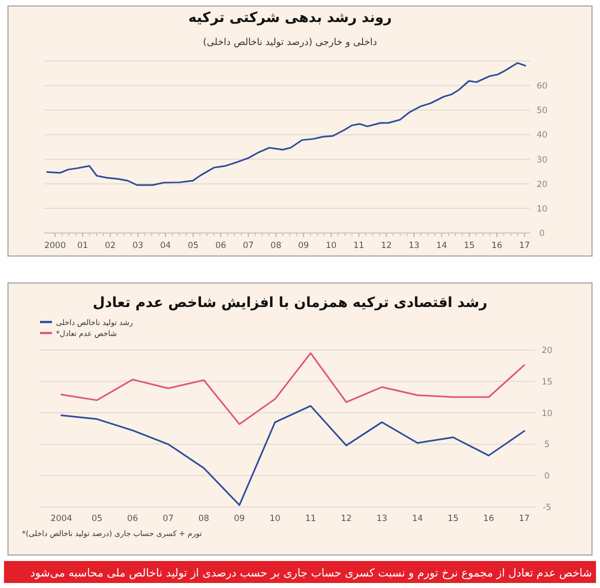 Image resolution: width=600 pixels, height=588 pixels. I want to click on x-tick-label: 03, so click(138, 246).